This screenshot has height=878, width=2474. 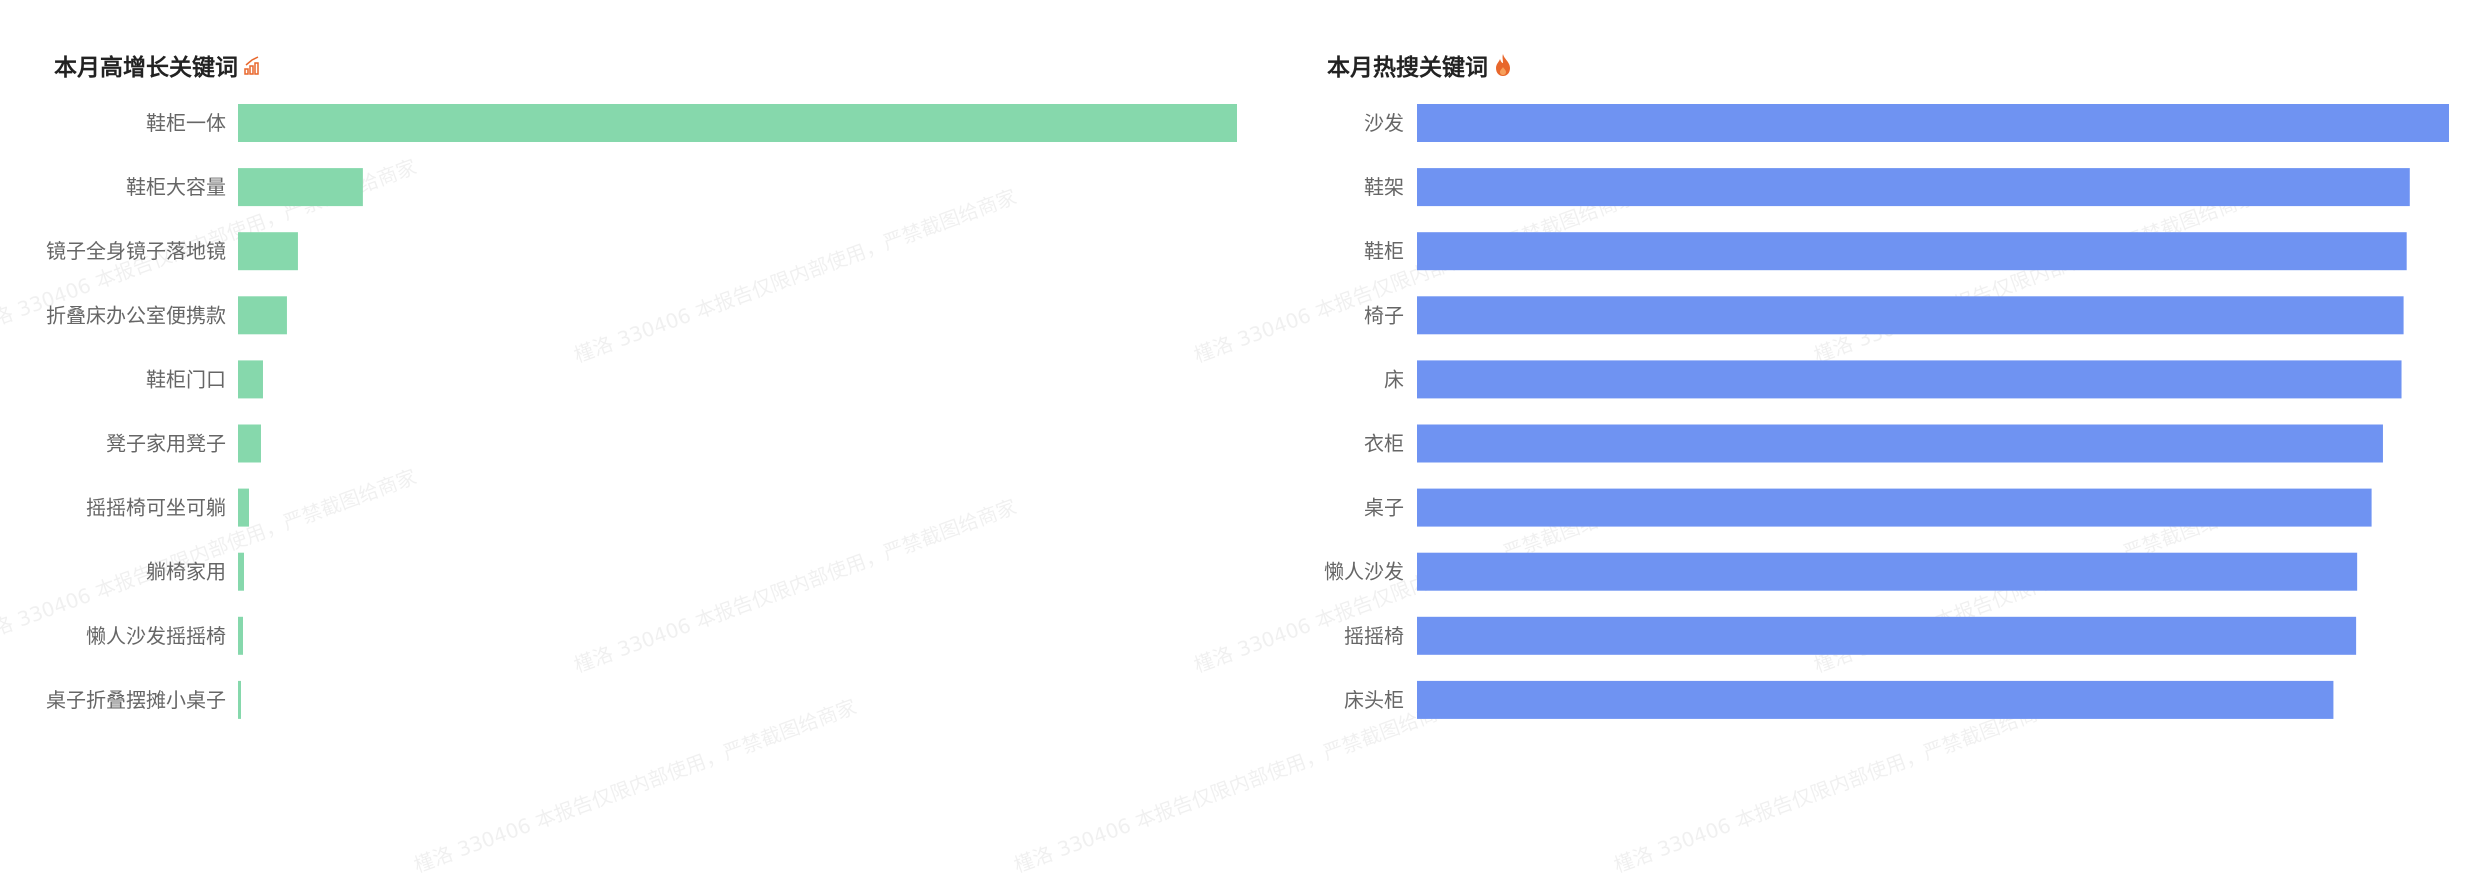 I want to click on category-label: 床头柜, so click(x=1374, y=700).